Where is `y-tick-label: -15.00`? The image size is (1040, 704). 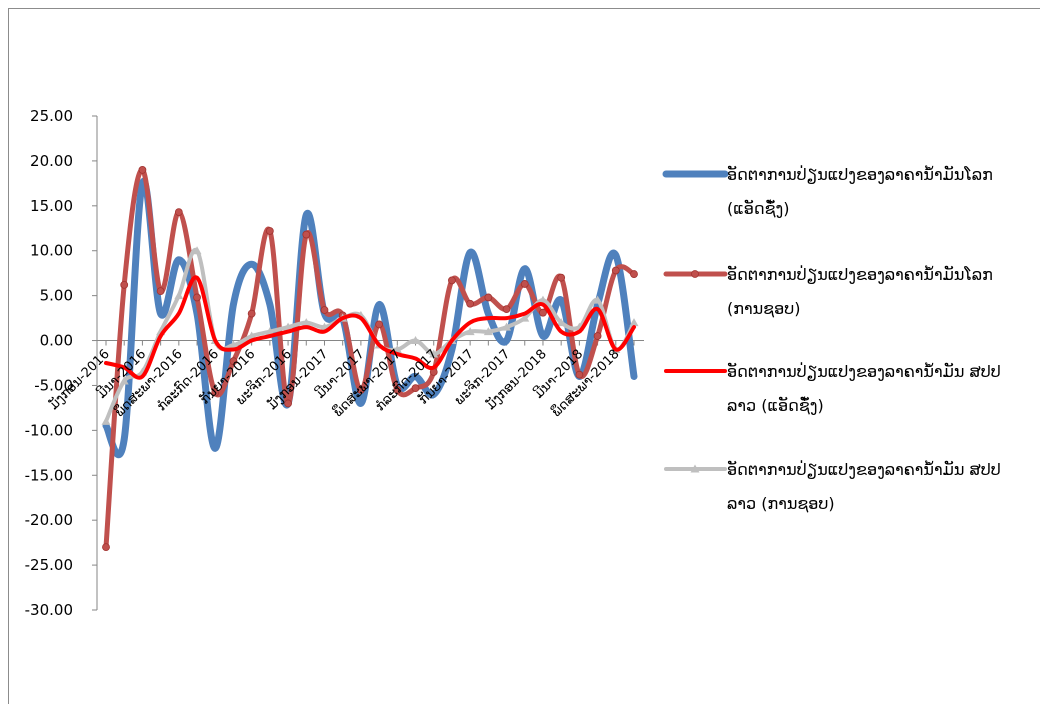 y-tick-label: -15.00 is located at coordinates (49, 475).